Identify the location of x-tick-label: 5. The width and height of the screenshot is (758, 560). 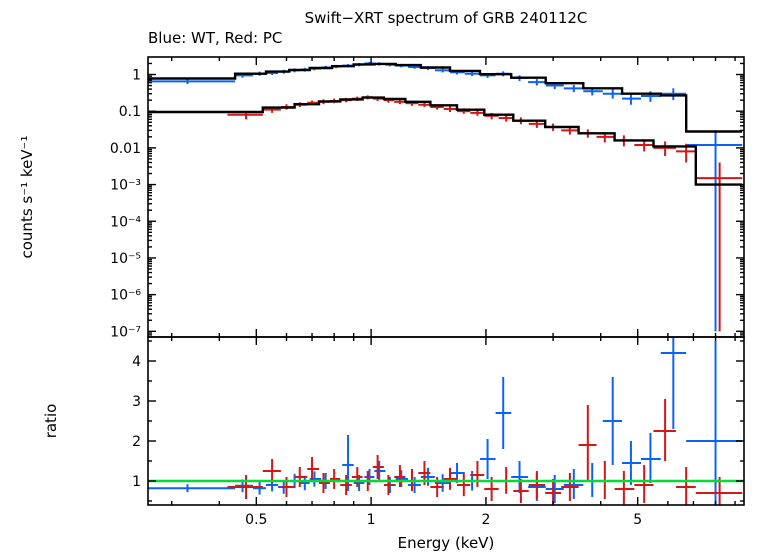
(637, 520).